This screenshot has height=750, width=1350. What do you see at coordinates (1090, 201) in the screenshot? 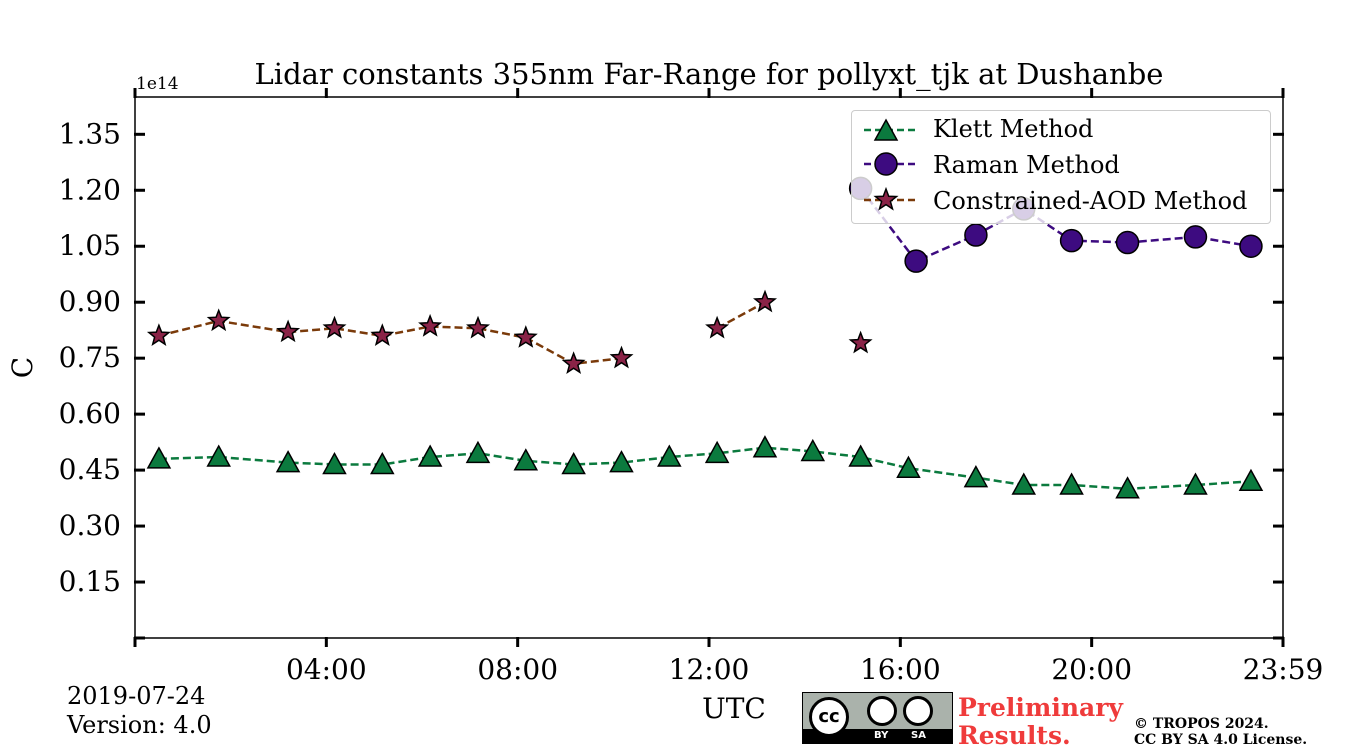
I see `legend-label-constrained-aod: Constrained-AOD Method` at bounding box center [1090, 201].